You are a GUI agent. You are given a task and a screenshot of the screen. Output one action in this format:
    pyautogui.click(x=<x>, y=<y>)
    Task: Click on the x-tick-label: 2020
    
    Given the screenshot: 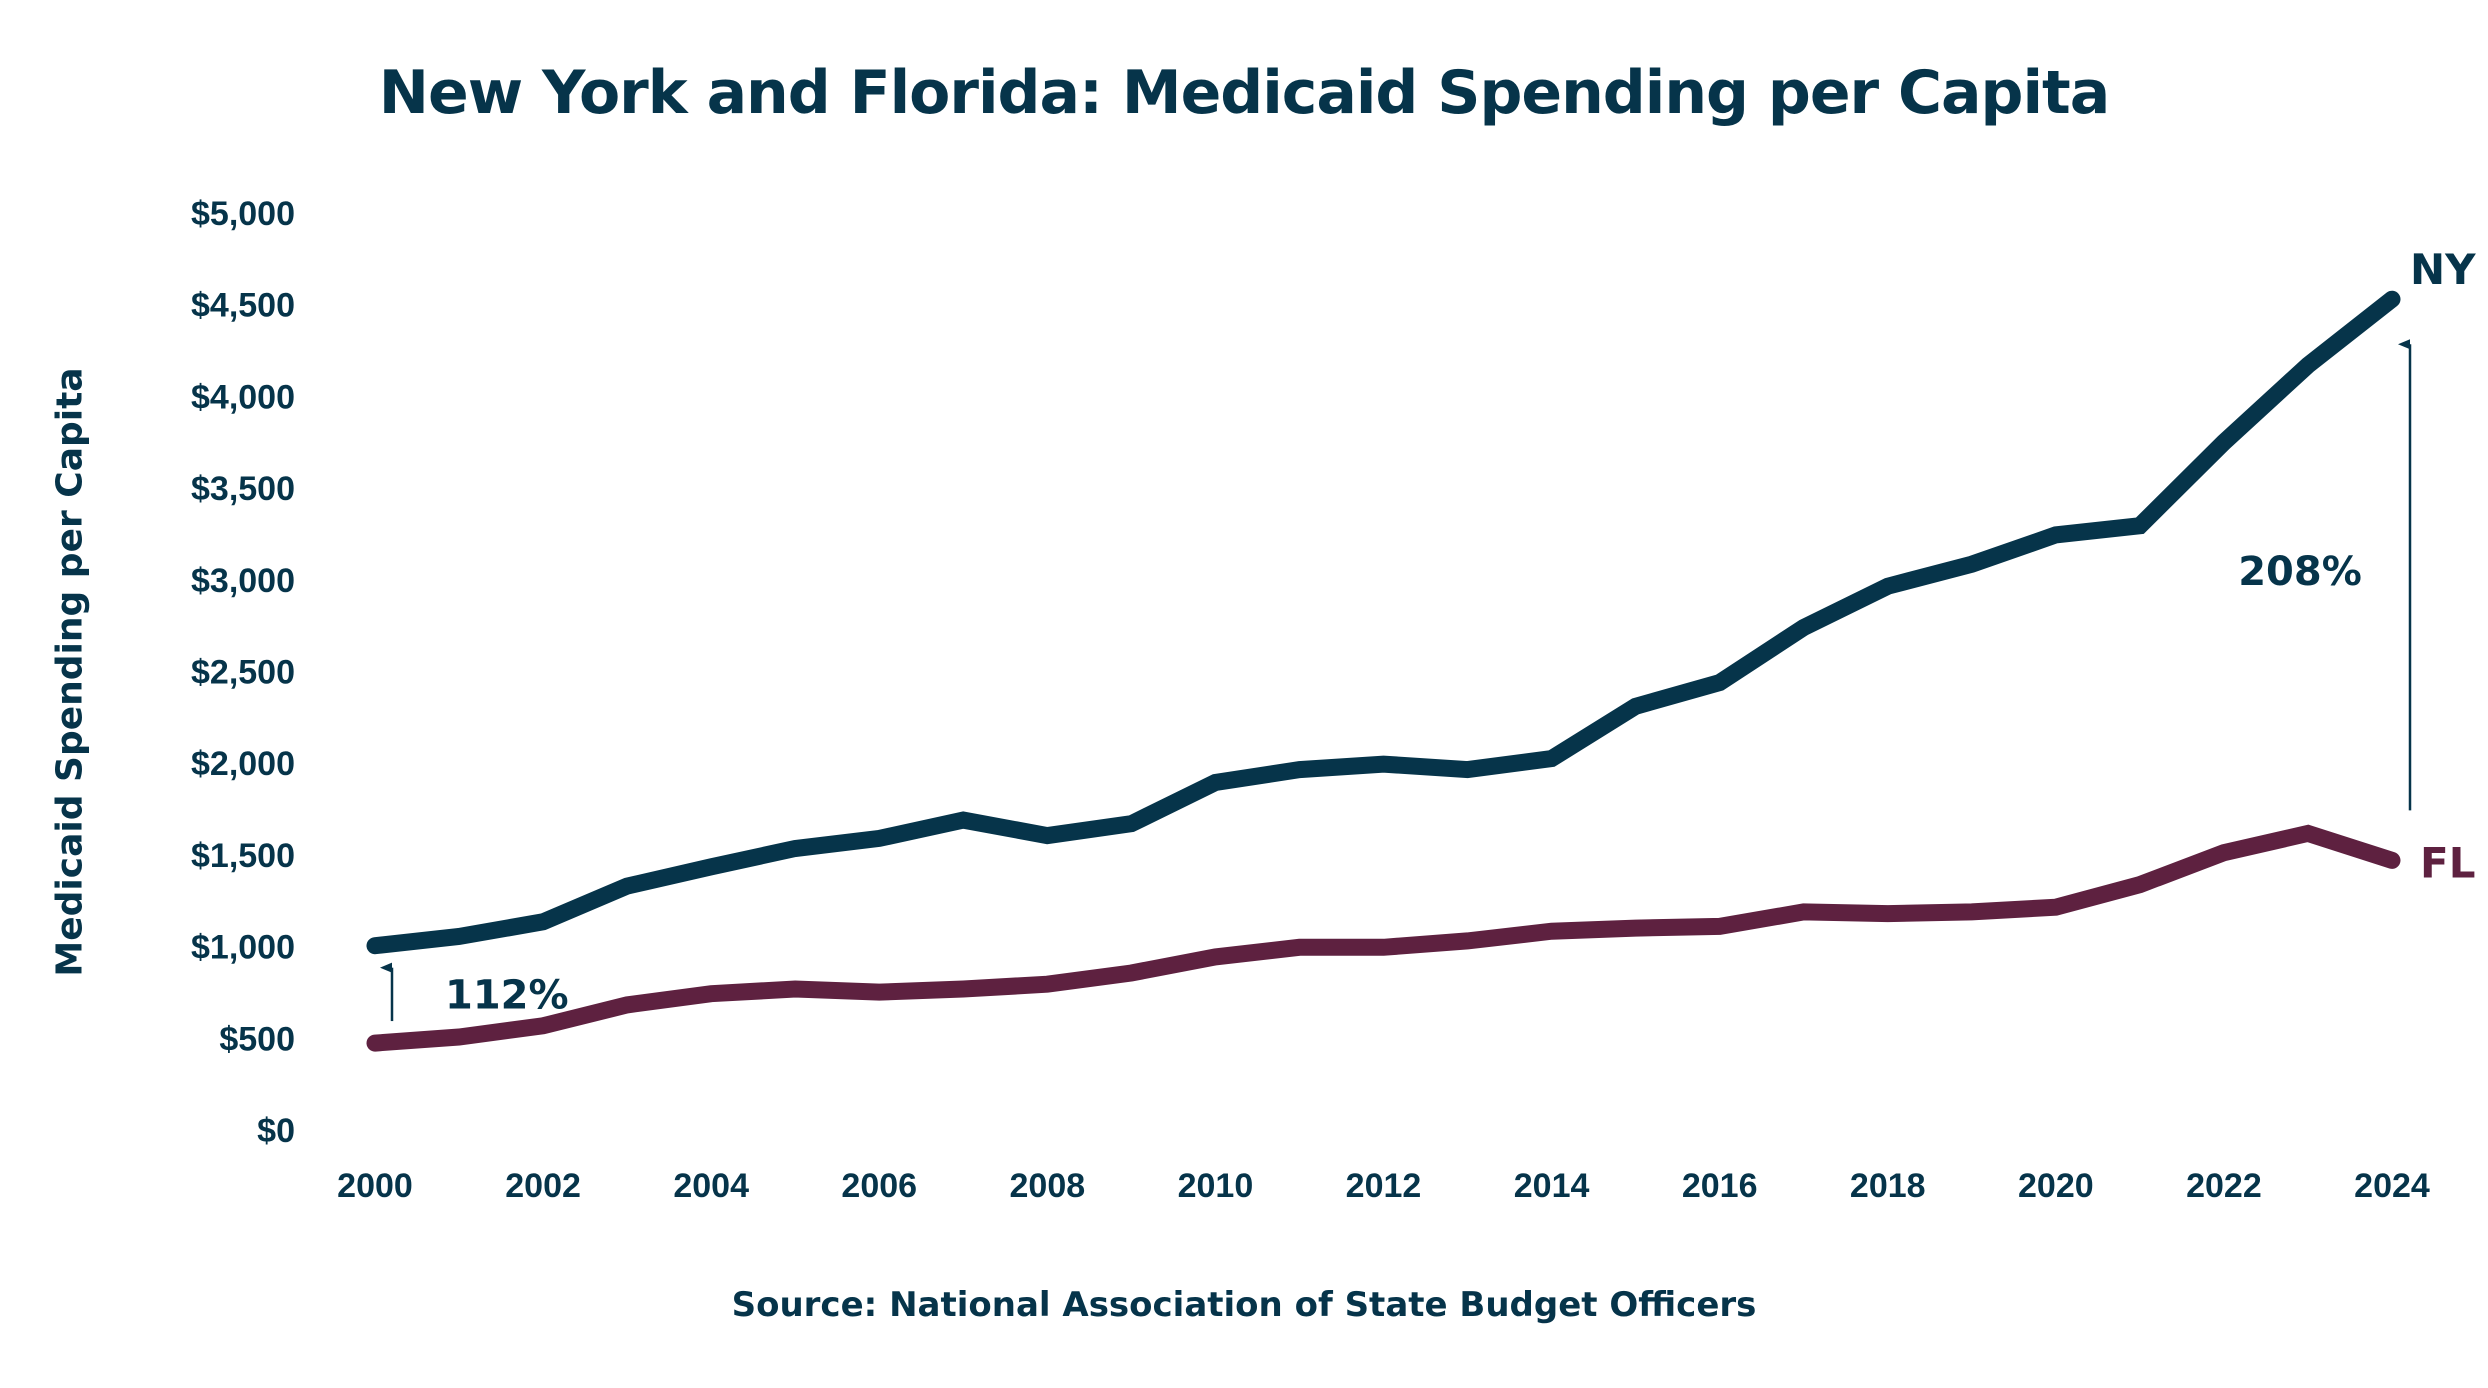 What is the action you would take?
    pyautogui.click(x=2056, y=1186)
    